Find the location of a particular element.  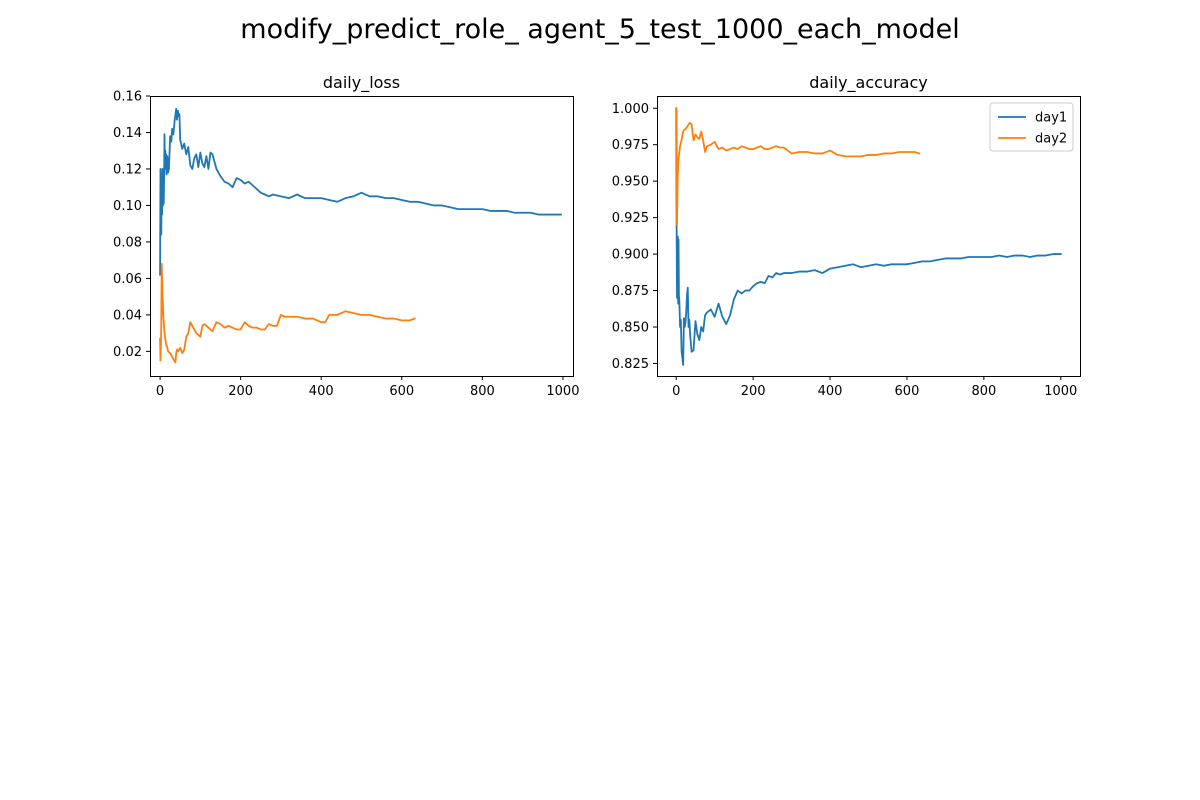

loss-x-tick-label: 0 is located at coordinates (160, 391).